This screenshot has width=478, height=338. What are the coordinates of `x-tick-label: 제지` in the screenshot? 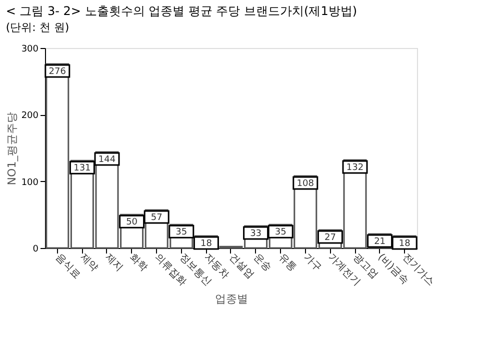 It's located at (113, 263).